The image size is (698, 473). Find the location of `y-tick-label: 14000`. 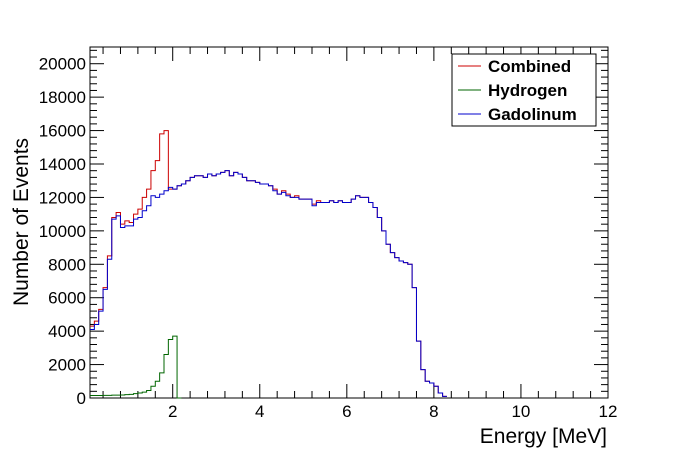

y-tick-label: 14000 is located at coordinates (62, 164).